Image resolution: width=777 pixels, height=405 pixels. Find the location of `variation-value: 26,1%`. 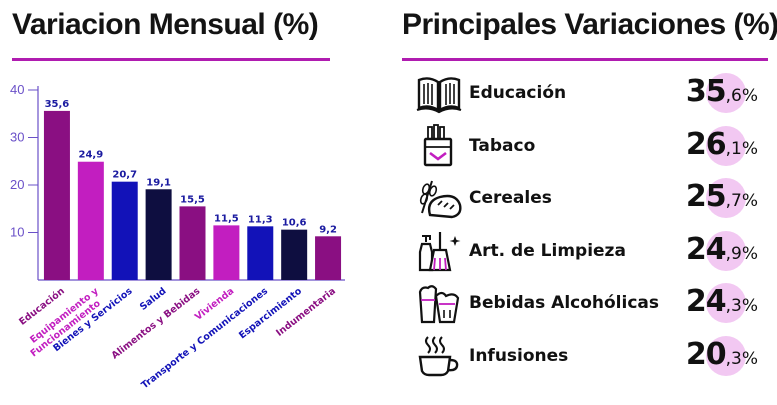

variation-value: 26,1% is located at coordinates (721, 144).